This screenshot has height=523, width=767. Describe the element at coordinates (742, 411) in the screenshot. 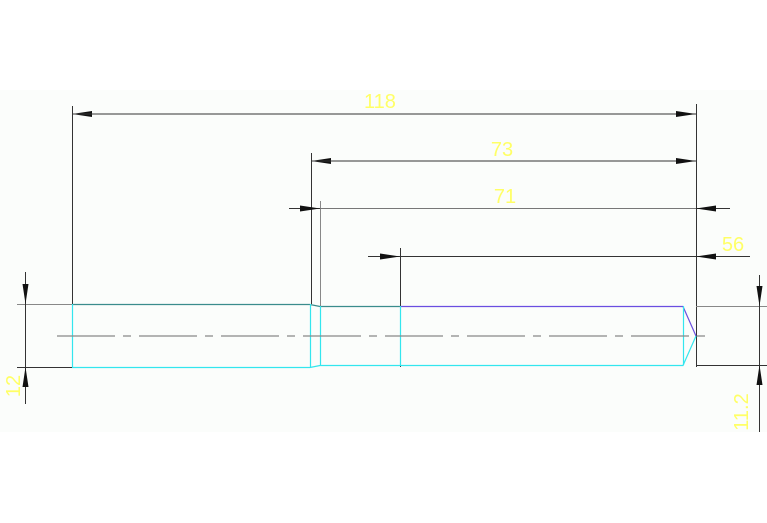

I see `dimension-text-11-2: 11.2` at that location.